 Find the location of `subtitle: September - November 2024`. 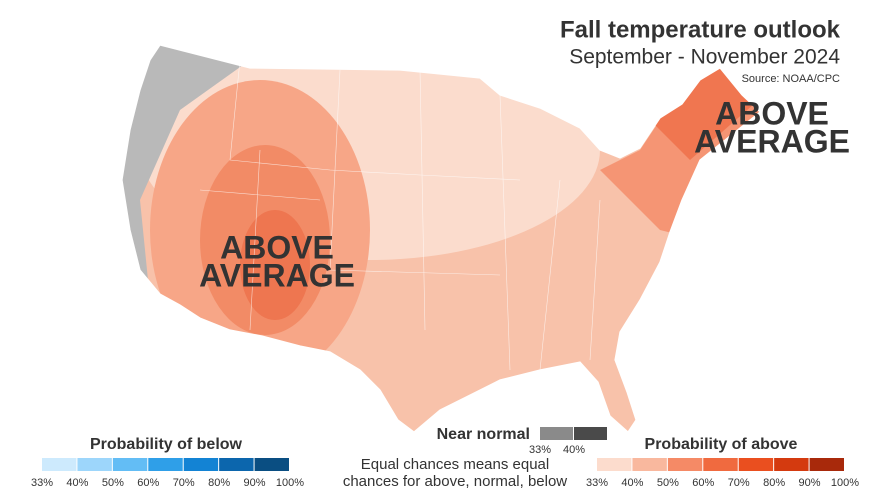

subtitle: September - November 2024 is located at coordinates (704, 57).